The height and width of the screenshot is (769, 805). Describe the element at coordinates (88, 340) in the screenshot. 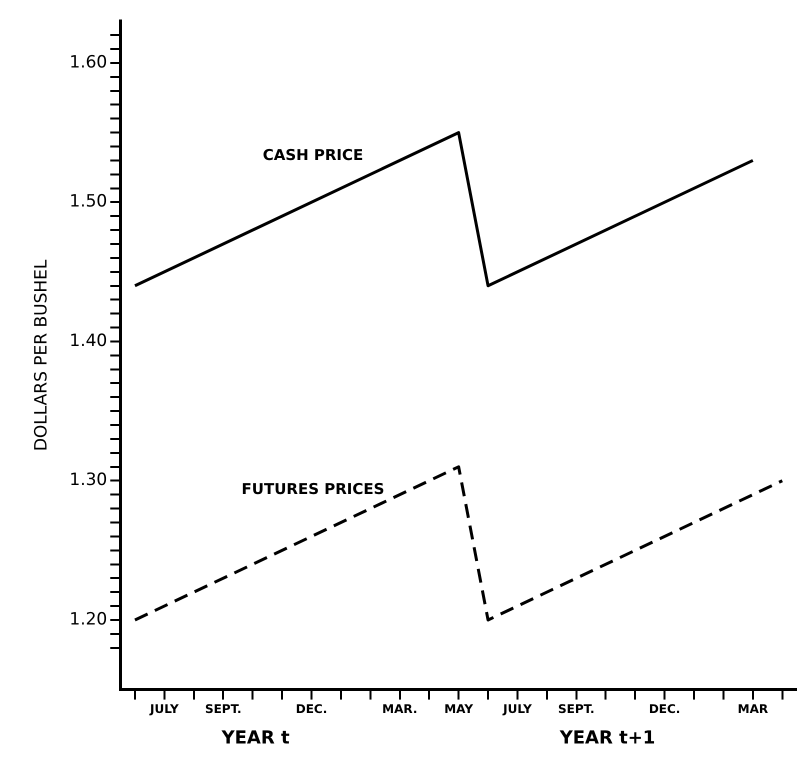

I see `y-tick-label: 1.40` at that location.